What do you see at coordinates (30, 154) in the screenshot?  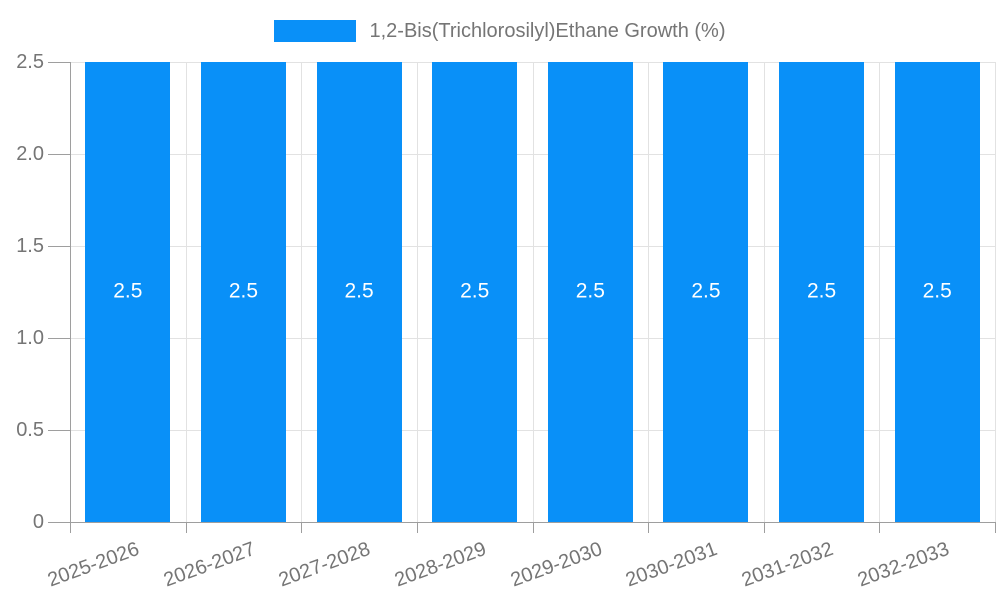 I see `y-axis-label: 2.0` at bounding box center [30, 154].